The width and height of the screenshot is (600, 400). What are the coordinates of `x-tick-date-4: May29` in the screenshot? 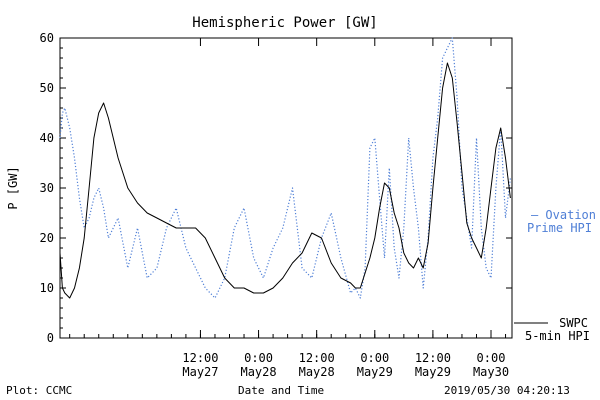 It's located at (433, 372).